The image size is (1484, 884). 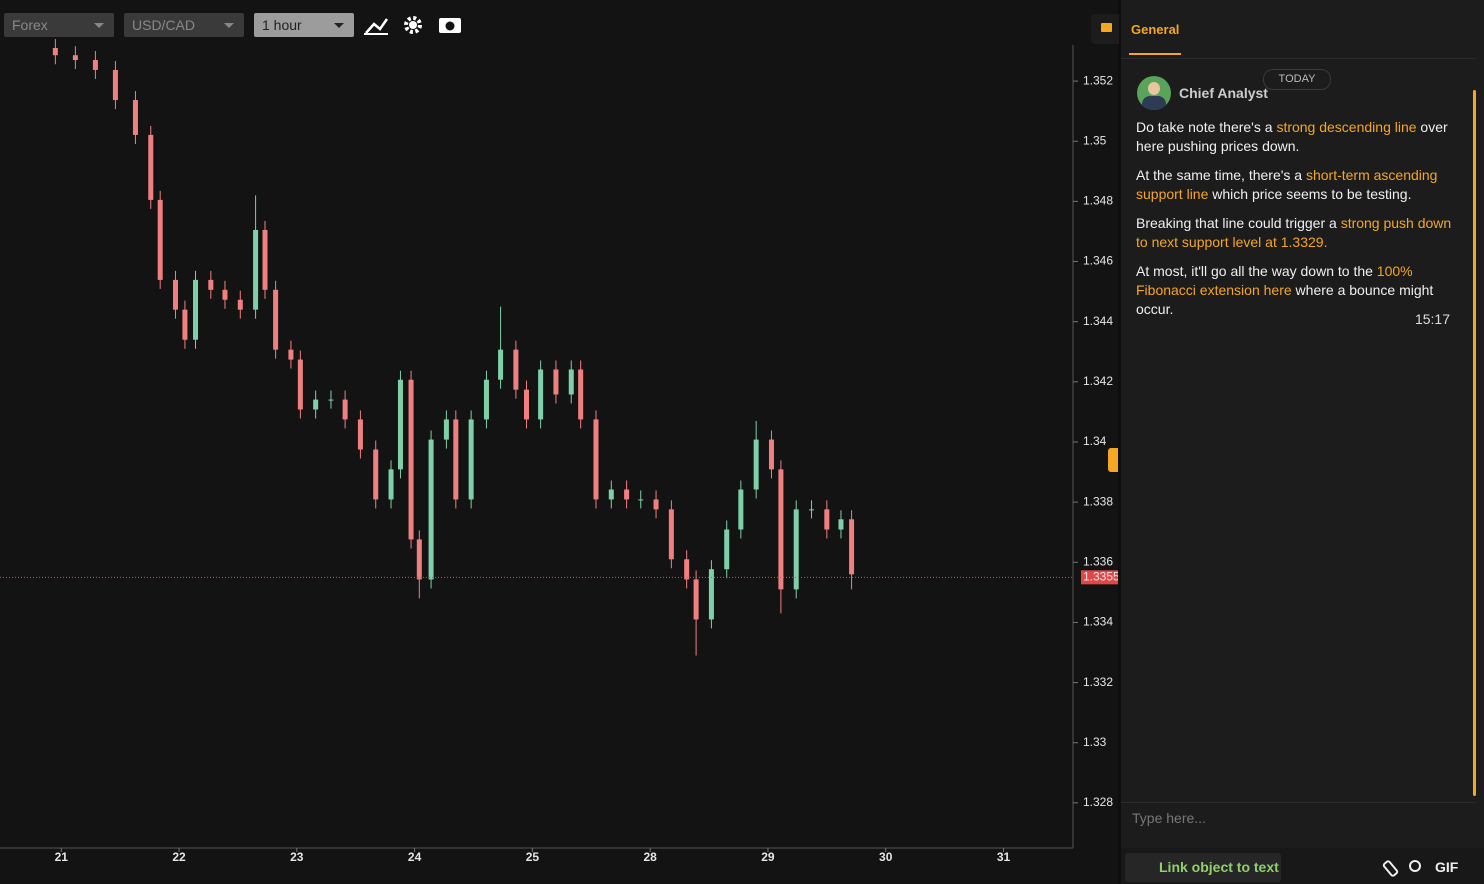 What do you see at coordinates (1285, 299) in the screenshot?
I see `message-text: where a bounce might occur.` at bounding box center [1285, 299].